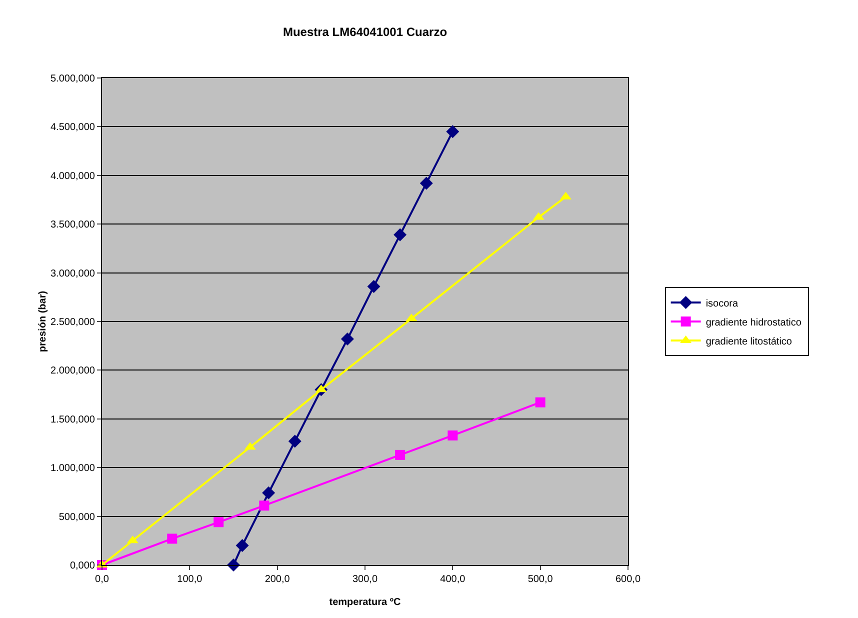 The height and width of the screenshot is (618, 858). Describe the element at coordinates (73, 322) in the screenshot. I see `y-tick-label: 2.500,000` at that location.